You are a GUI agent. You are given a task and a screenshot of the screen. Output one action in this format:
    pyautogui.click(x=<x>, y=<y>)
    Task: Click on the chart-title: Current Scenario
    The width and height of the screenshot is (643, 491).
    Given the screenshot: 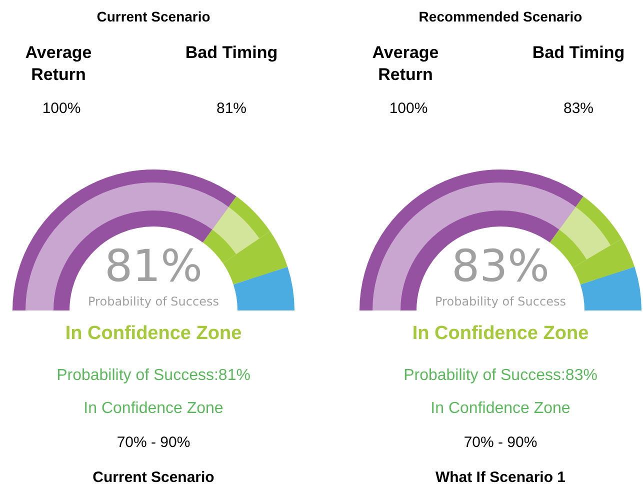 What is the action you would take?
    pyautogui.click(x=153, y=16)
    